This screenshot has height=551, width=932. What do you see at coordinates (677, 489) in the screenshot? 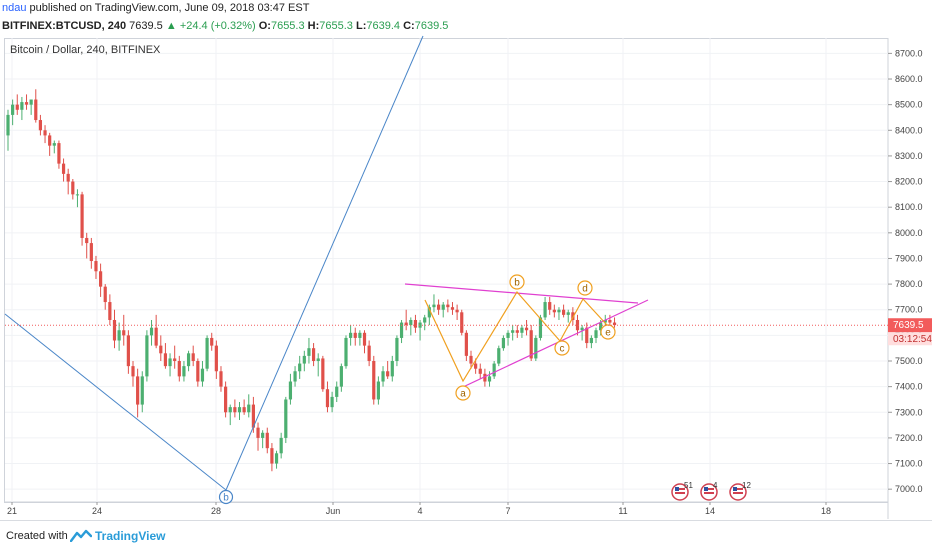
I see `flag-canton` at bounding box center [677, 489].